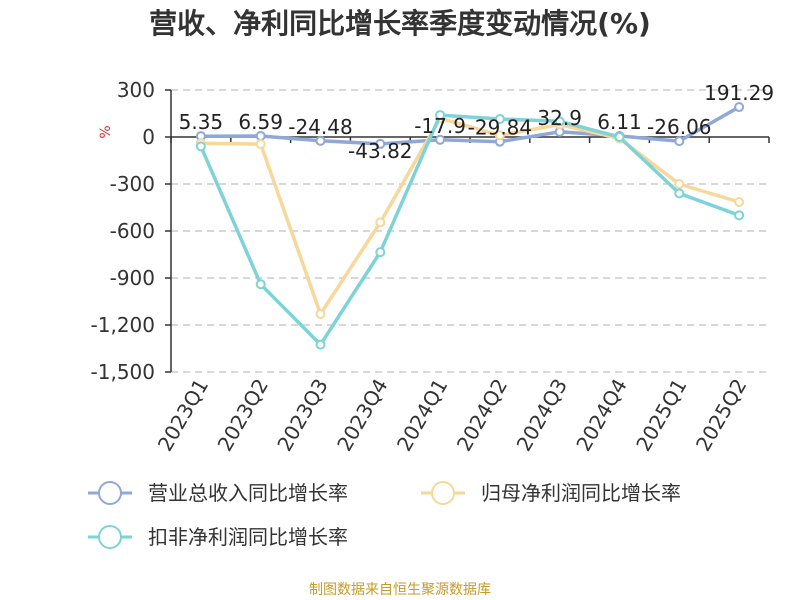 The height and width of the screenshot is (600, 800). I want to click on y-tick-label: -900, so click(132, 278).